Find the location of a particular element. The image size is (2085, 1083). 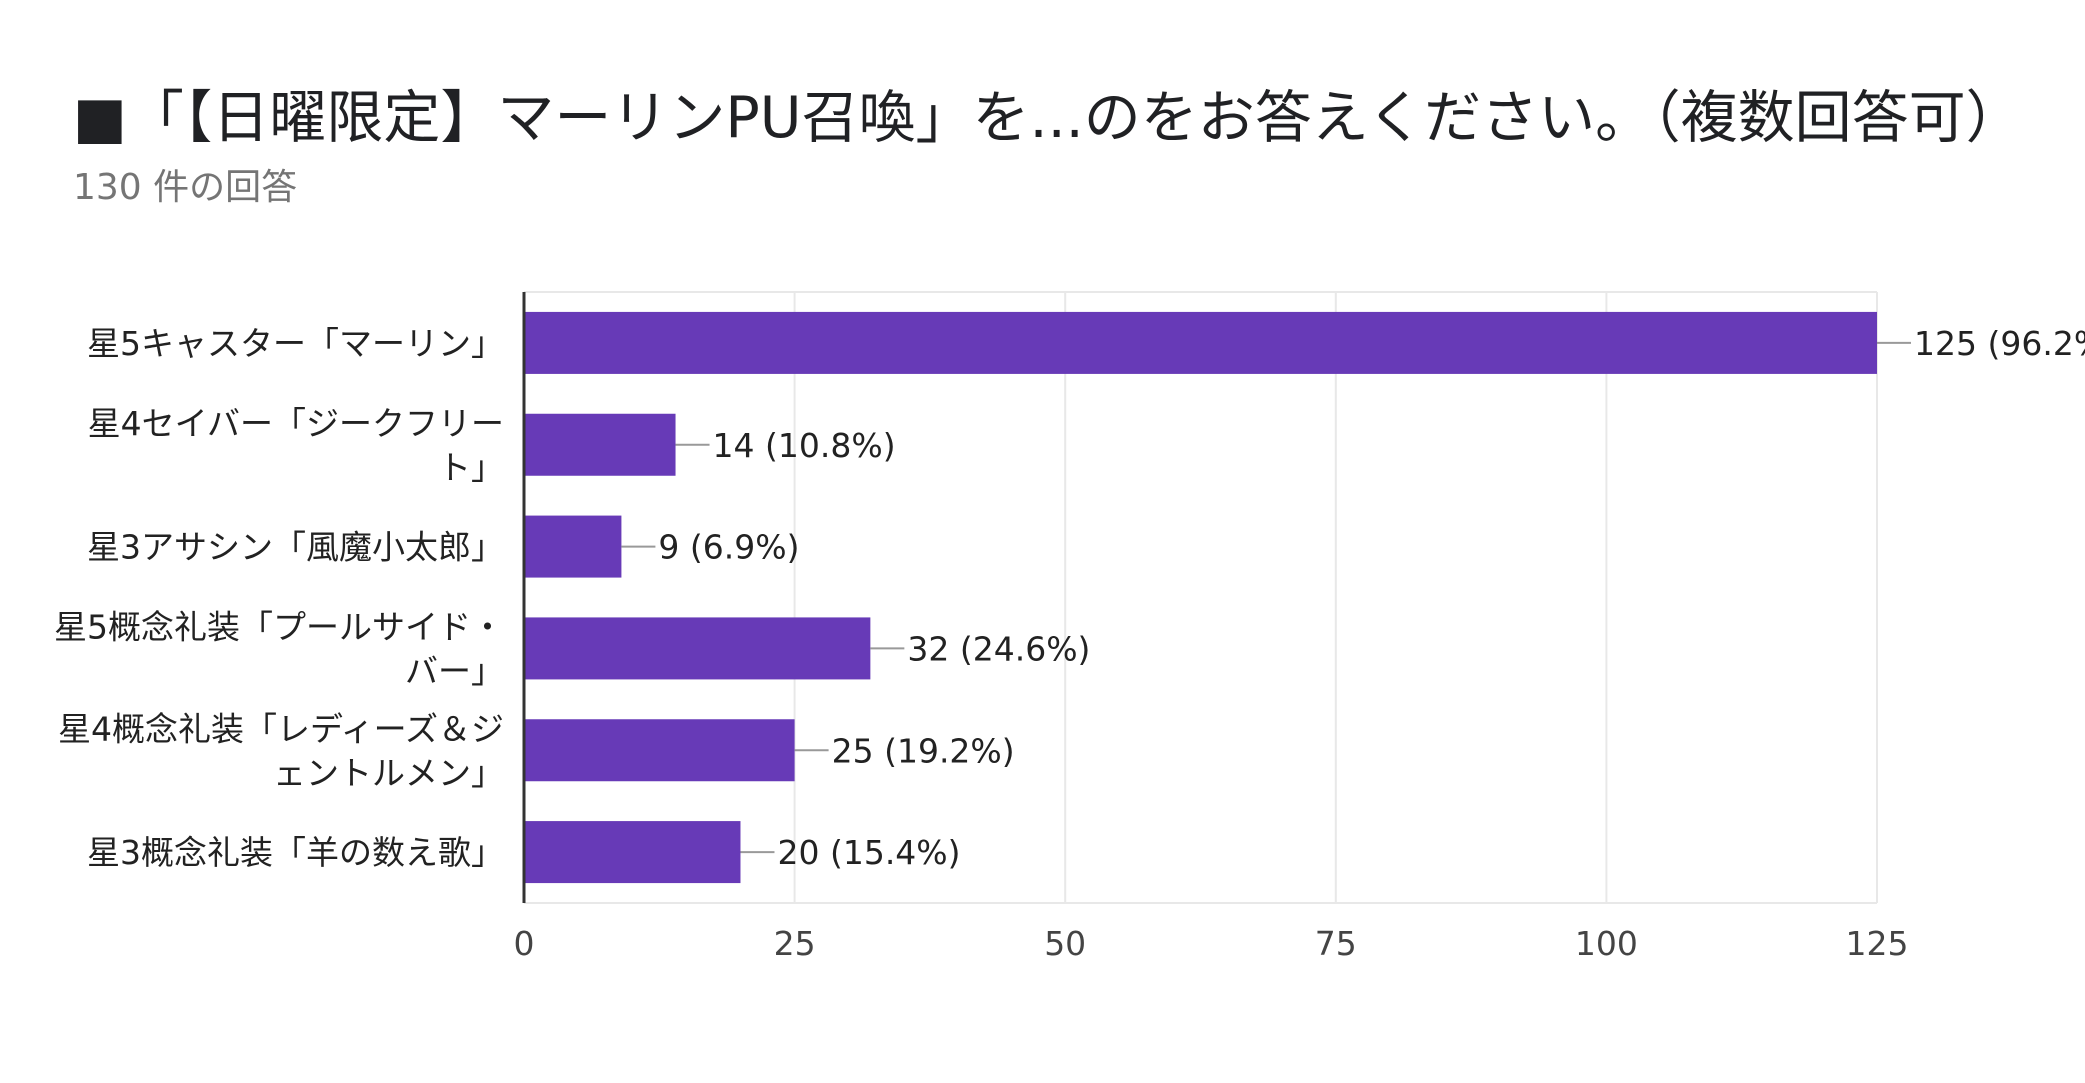

chart-title: ■「【日曜限定】マーリンPU召喚」を...のをお答えください。（複数回答可） is located at coordinates (1048, 118).